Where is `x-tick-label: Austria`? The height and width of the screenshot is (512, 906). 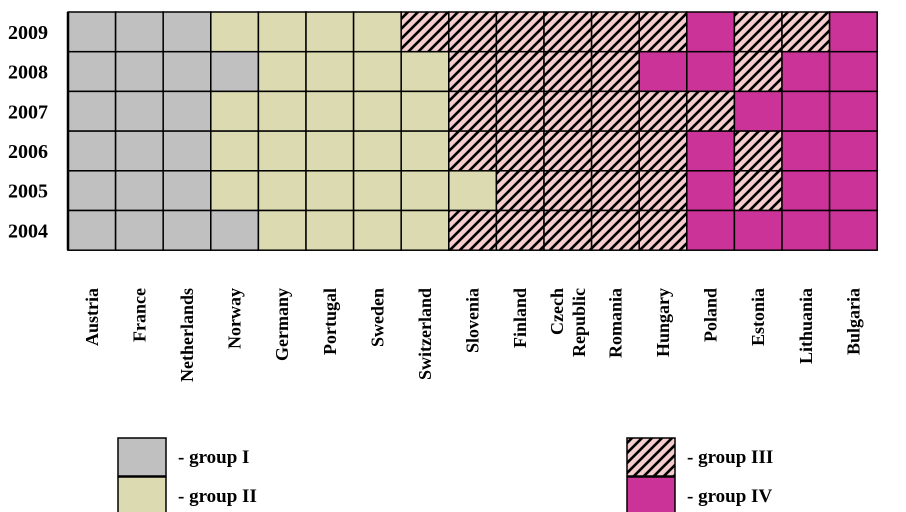
x-tick-label: Austria is located at coordinates (92, 317).